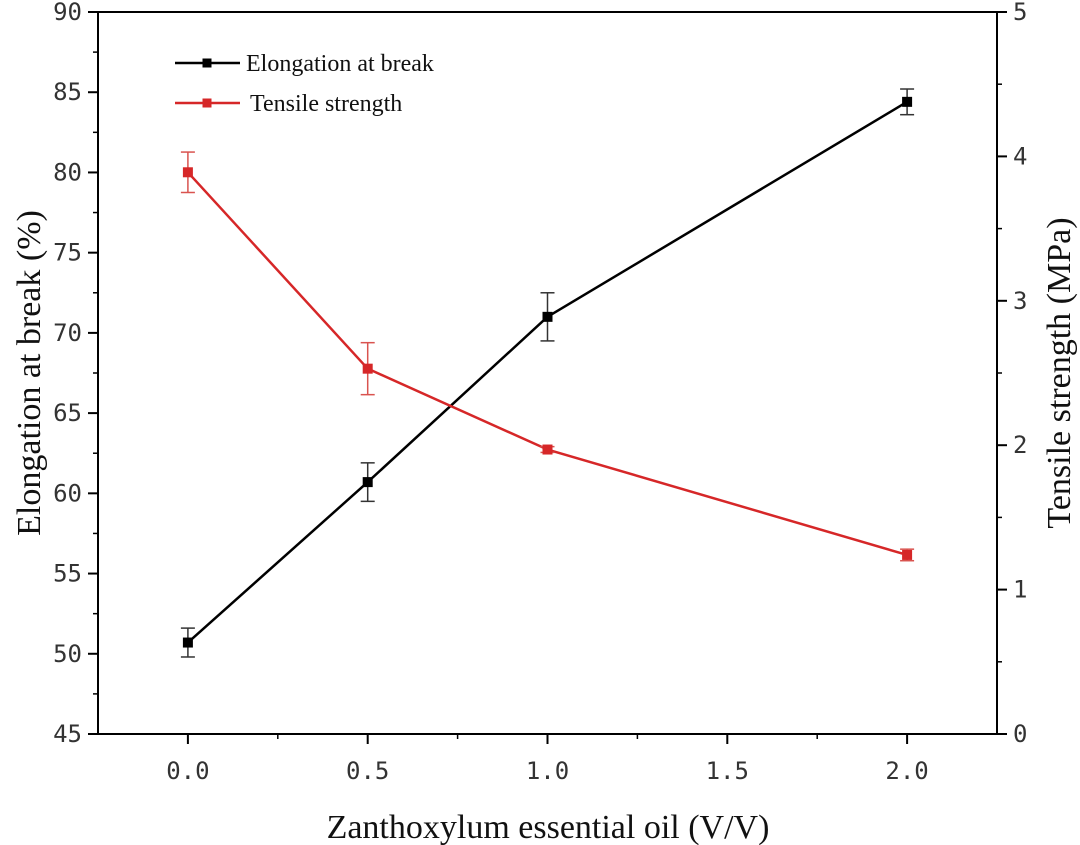 The image size is (1080, 845). What do you see at coordinates (1012, 374) in the screenshot?
I see `y-axis-right: 0 1 2 3 4 5` at bounding box center [1012, 374].